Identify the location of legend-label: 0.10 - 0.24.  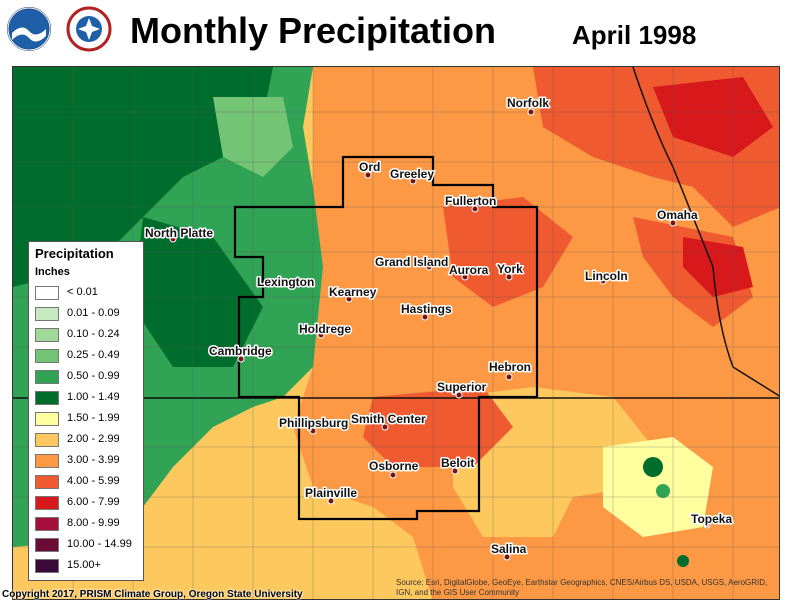
(93, 334).